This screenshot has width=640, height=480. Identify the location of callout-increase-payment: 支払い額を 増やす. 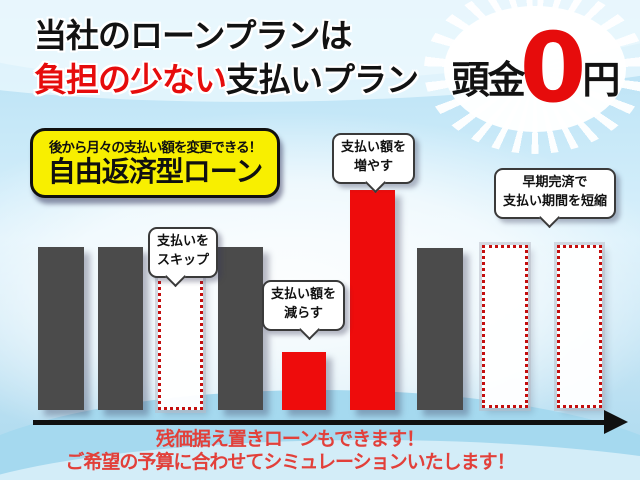
(374, 163).